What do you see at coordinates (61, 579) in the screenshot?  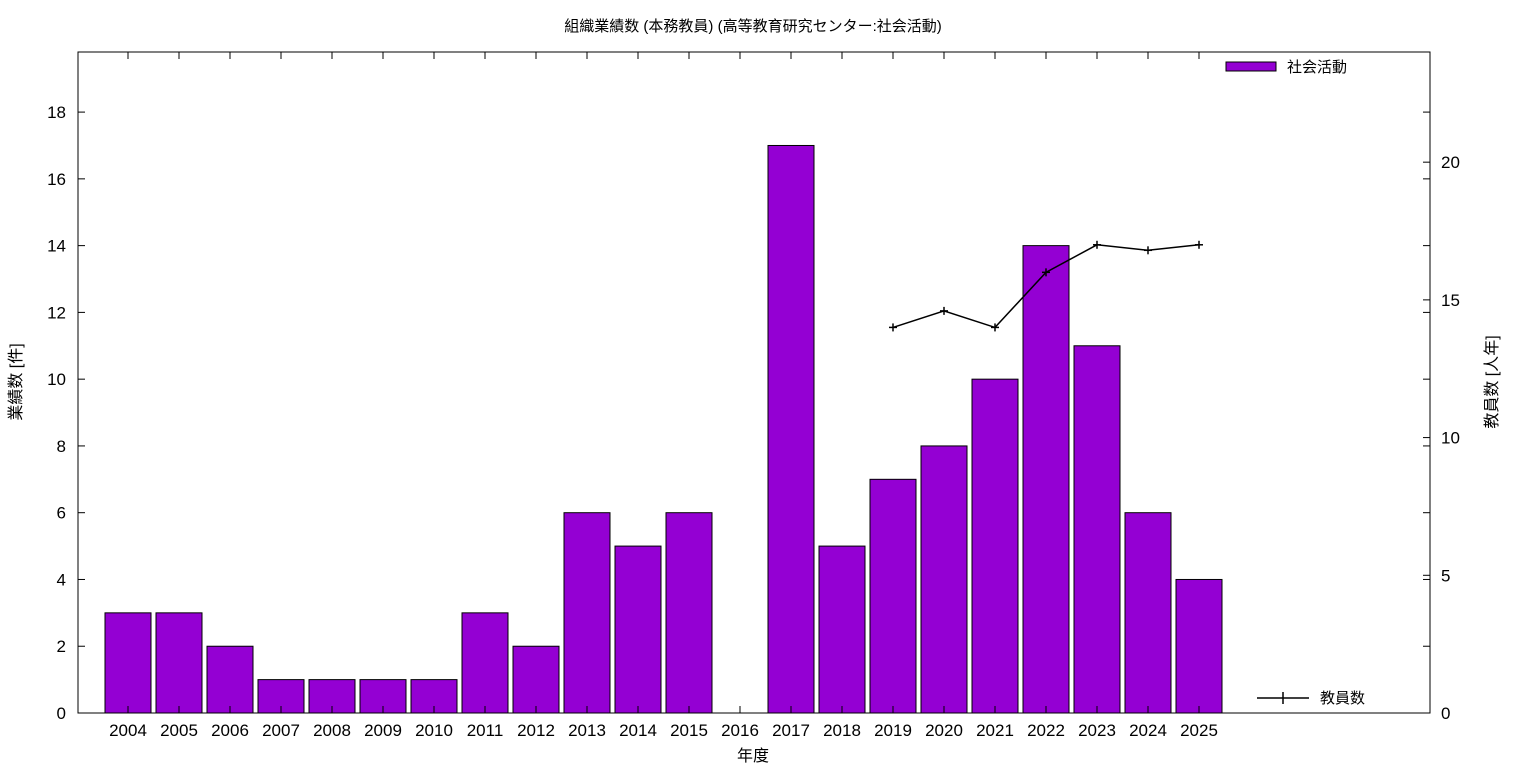 I see `y-tick-label: 4` at bounding box center [61, 579].